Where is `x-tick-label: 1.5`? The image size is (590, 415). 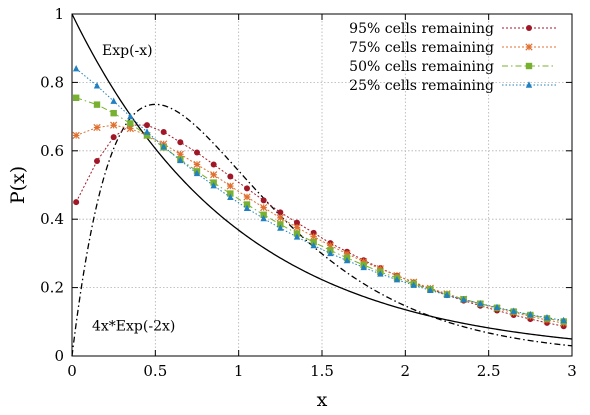
x-tick-label: 1.5 is located at coordinates (322, 371).